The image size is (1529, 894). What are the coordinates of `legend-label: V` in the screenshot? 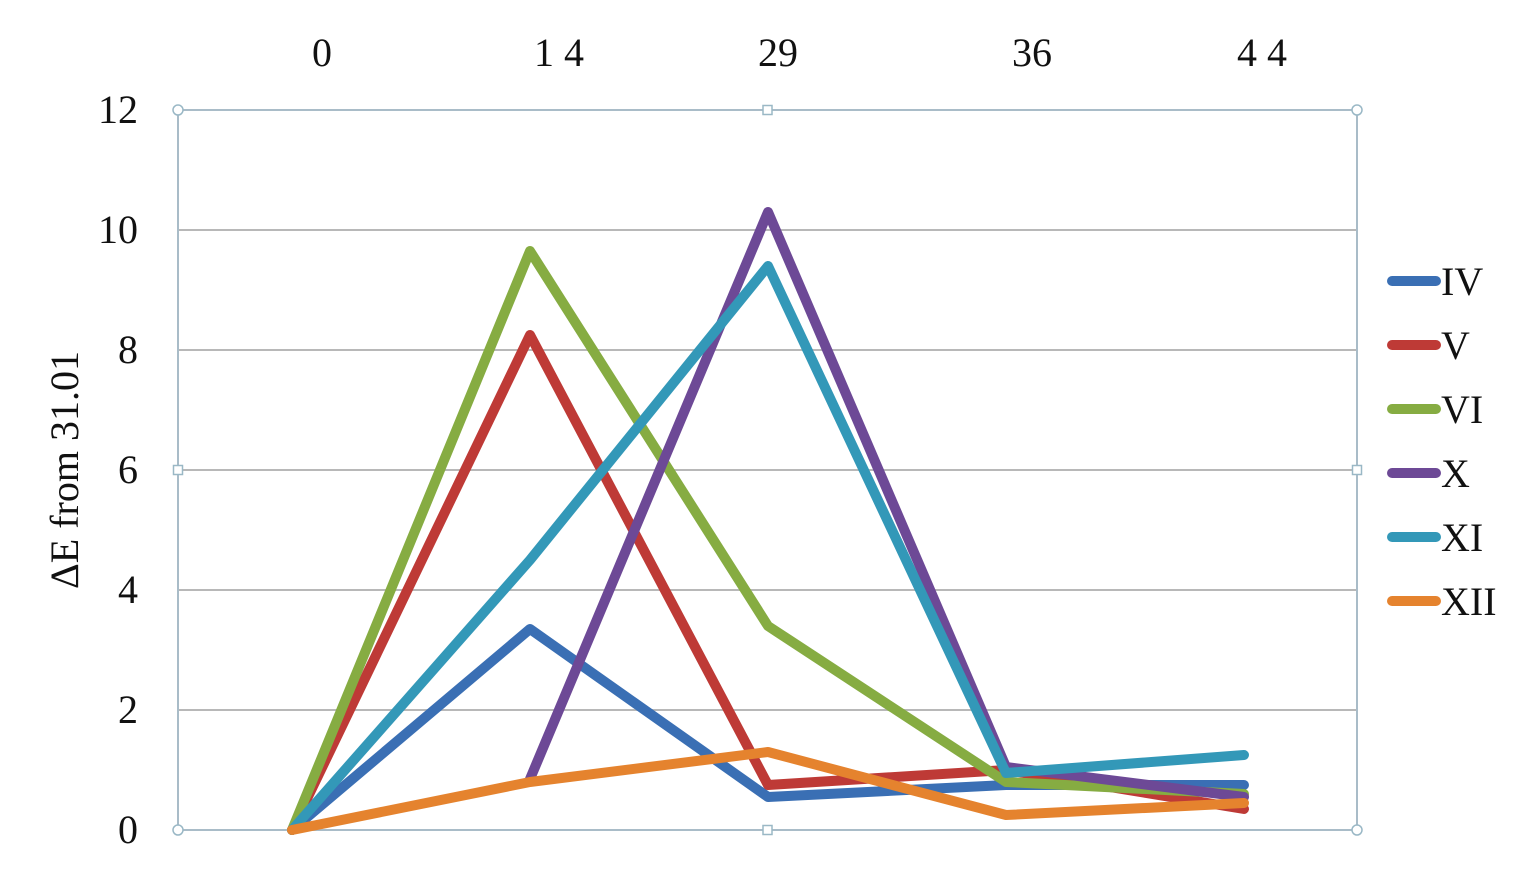 It's located at (1455, 345).